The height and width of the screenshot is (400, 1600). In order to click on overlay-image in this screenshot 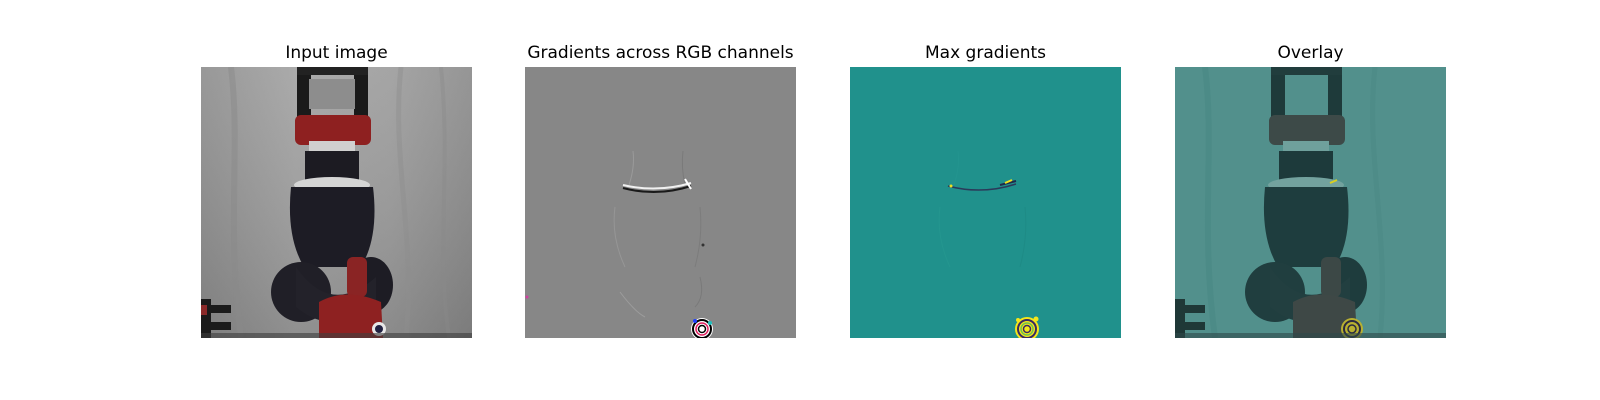, I will do `click(1310, 202)`.